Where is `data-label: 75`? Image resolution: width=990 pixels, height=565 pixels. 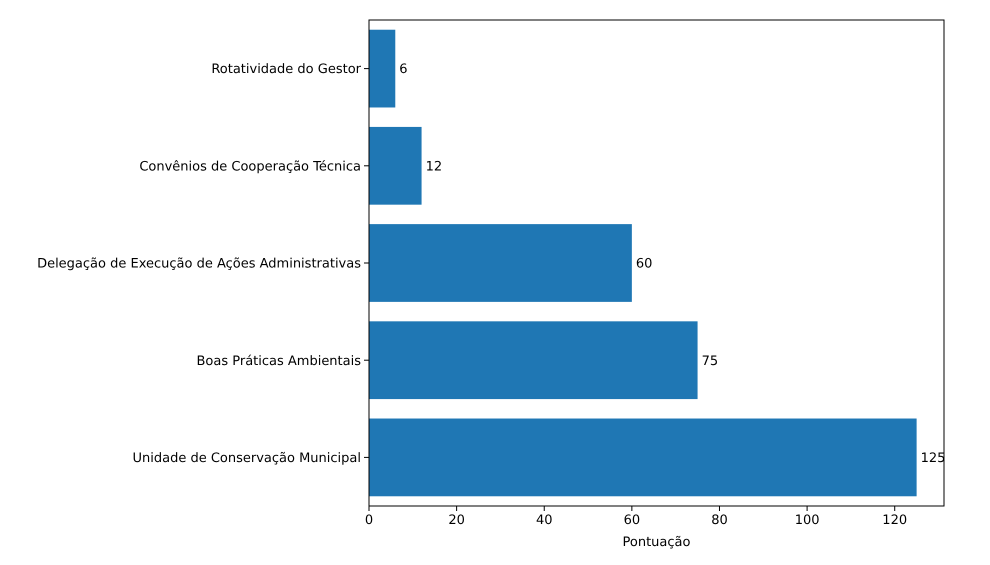
data-label: 75 is located at coordinates (710, 361).